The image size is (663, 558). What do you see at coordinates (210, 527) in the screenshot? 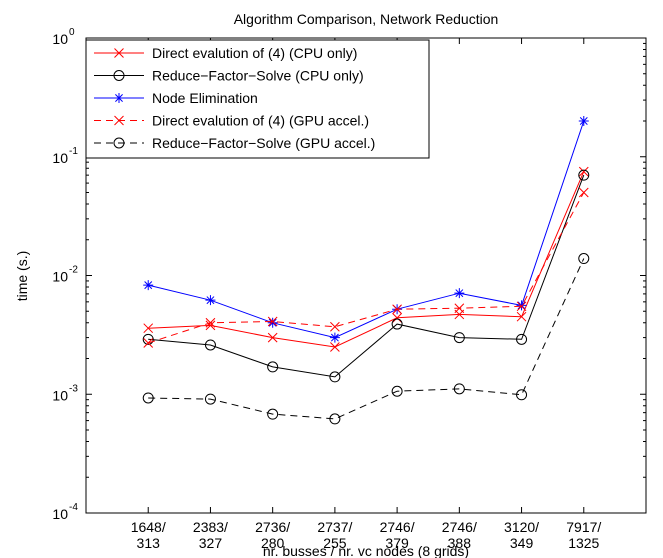
I see `x-tick-label: 2383/` at bounding box center [210, 527].